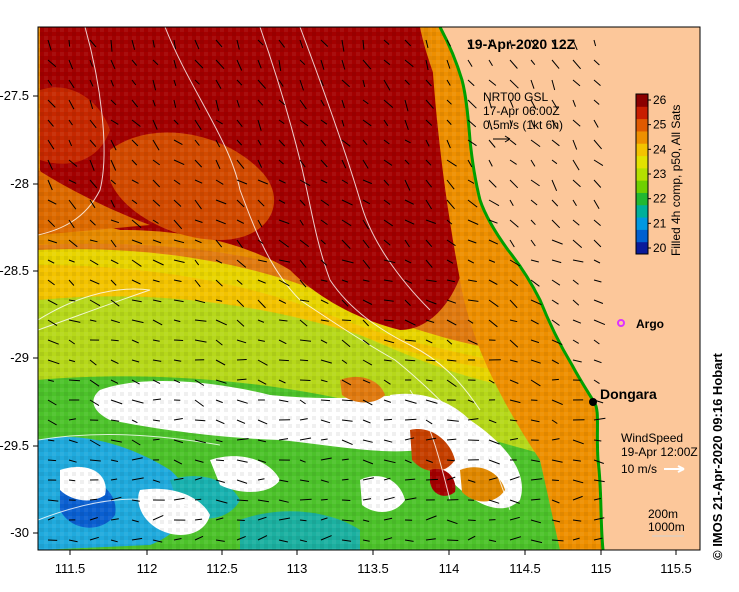 The height and width of the screenshot is (592, 739). What do you see at coordinates (515, 97) in the screenshot?
I see `current-legend-model: NRT00 GSL` at bounding box center [515, 97].